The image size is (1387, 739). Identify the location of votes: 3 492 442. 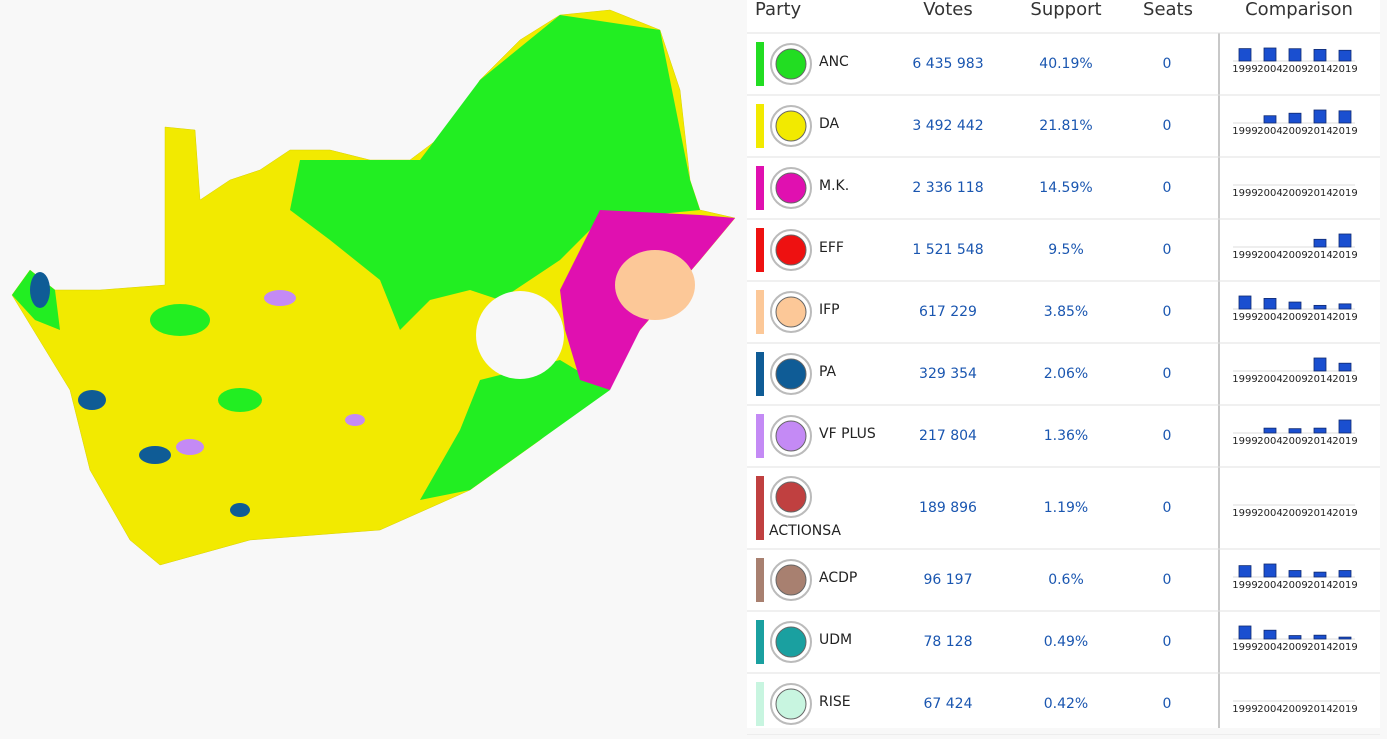
(947, 126).